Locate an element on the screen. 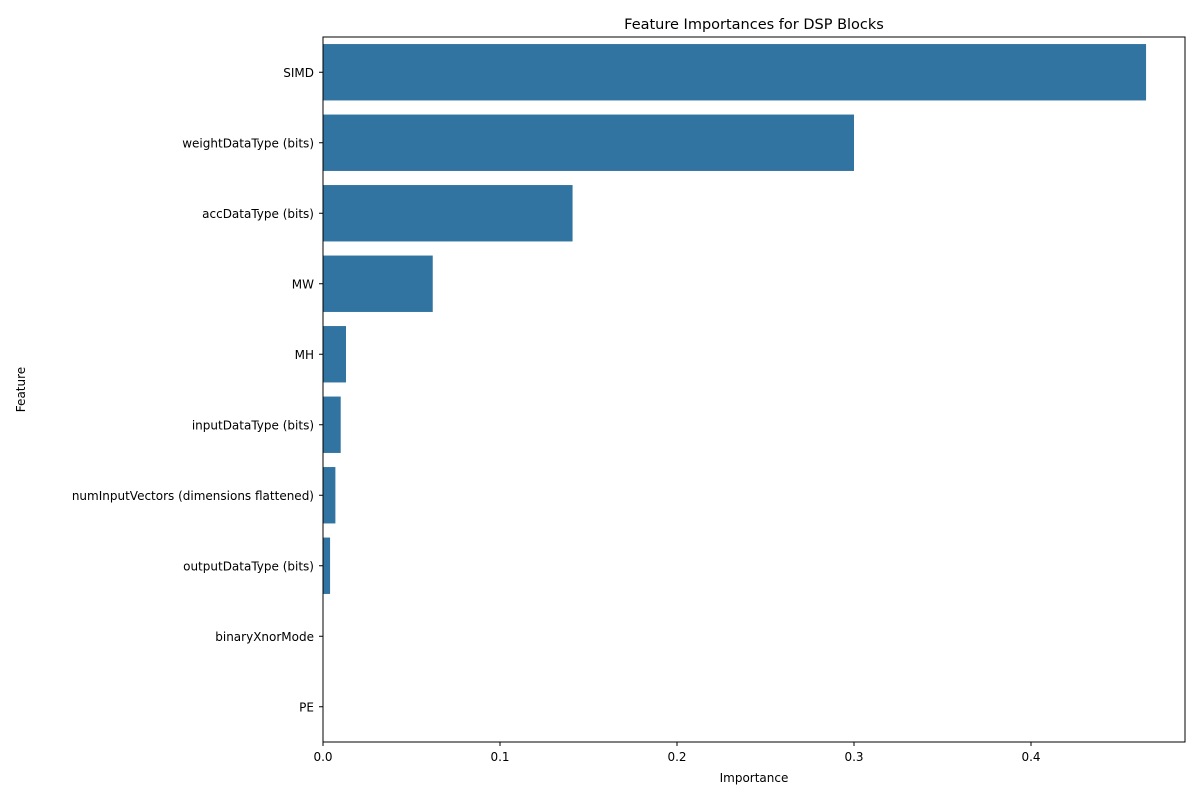 The width and height of the screenshot is (1200, 804). x-tick-label: 0.0 is located at coordinates (322, 757).